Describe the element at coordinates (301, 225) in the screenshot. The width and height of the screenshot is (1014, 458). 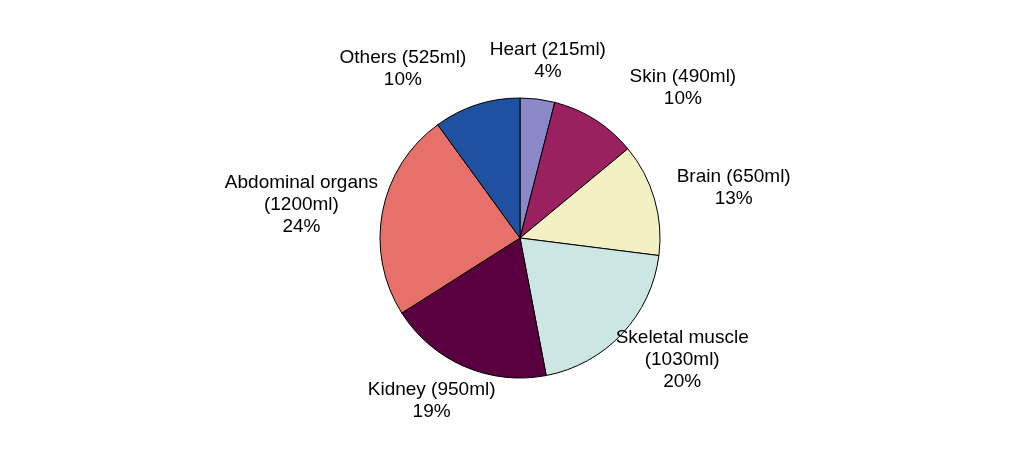
I see `data-label: 24%` at that location.